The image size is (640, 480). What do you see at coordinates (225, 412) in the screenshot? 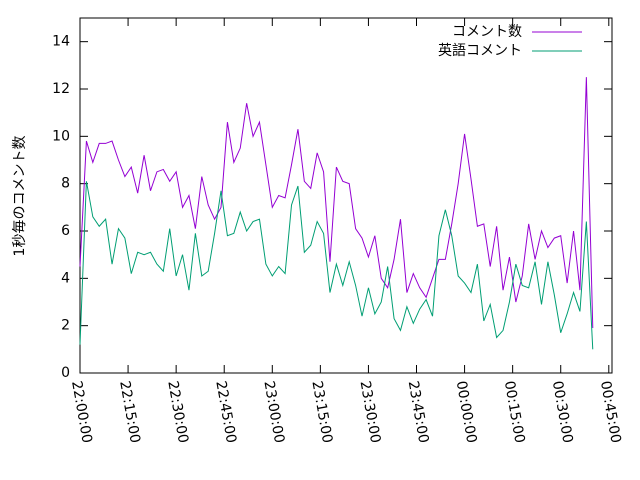
I see `x-tick-label: 22:45:00` at bounding box center [225, 412].